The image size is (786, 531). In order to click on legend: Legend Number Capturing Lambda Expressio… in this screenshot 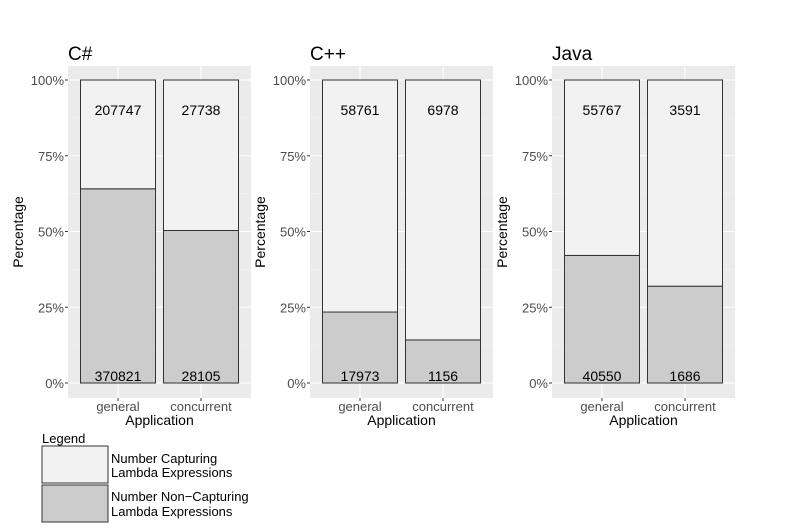, I will do `click(145, 477)`.